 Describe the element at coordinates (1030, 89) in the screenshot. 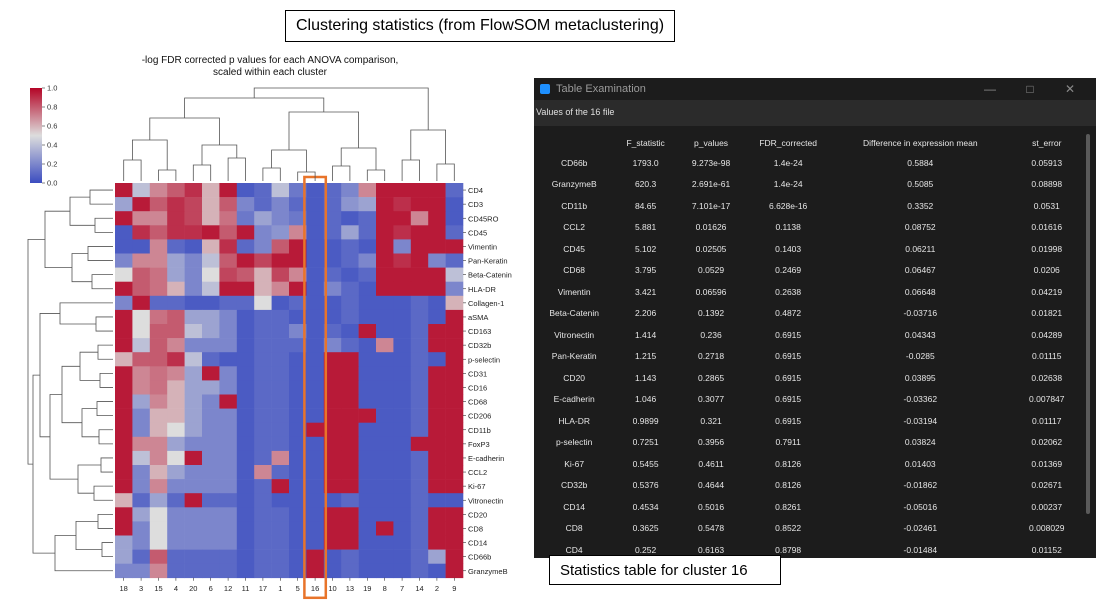

I see `maximize-icon: □` at that location.